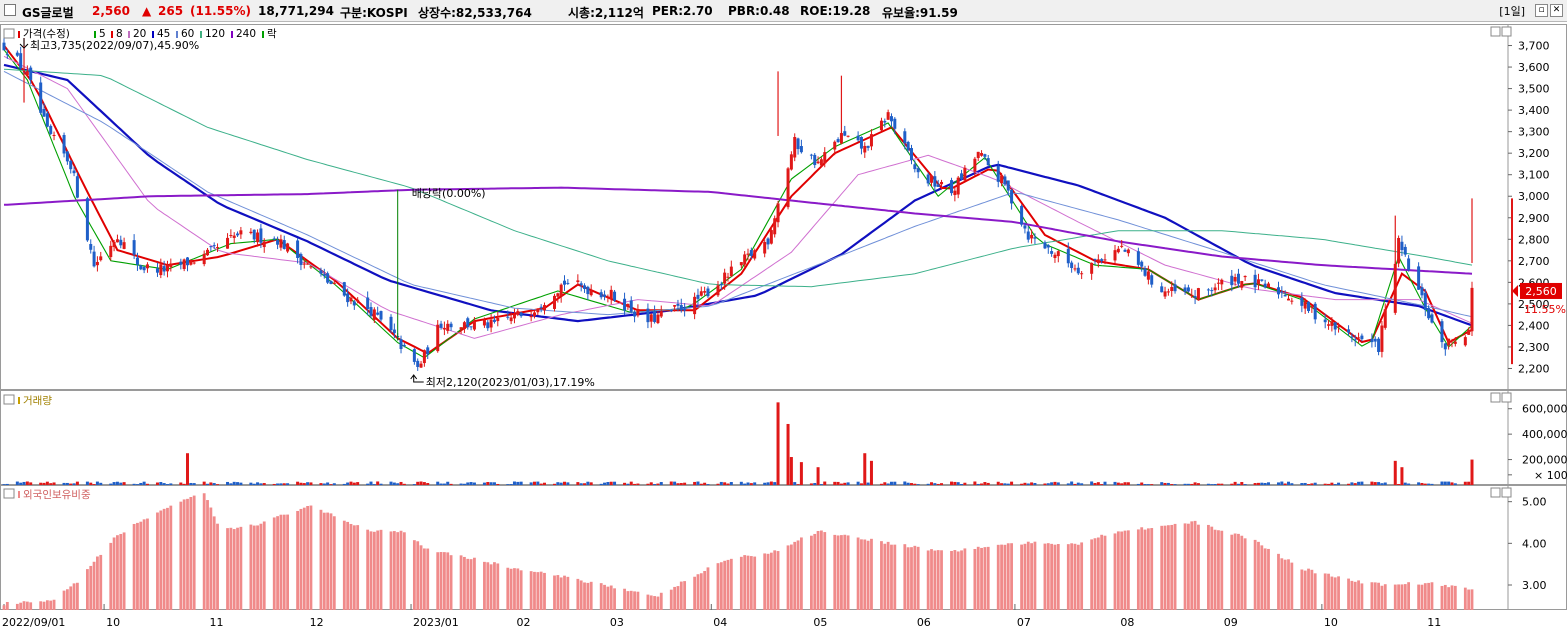 Image resolution: width=1567 pixels, height=630 pixels. Describe the element at coordinates (1495, 397) in the screenshot. I see `volume-pane-restore-icon` at that location.